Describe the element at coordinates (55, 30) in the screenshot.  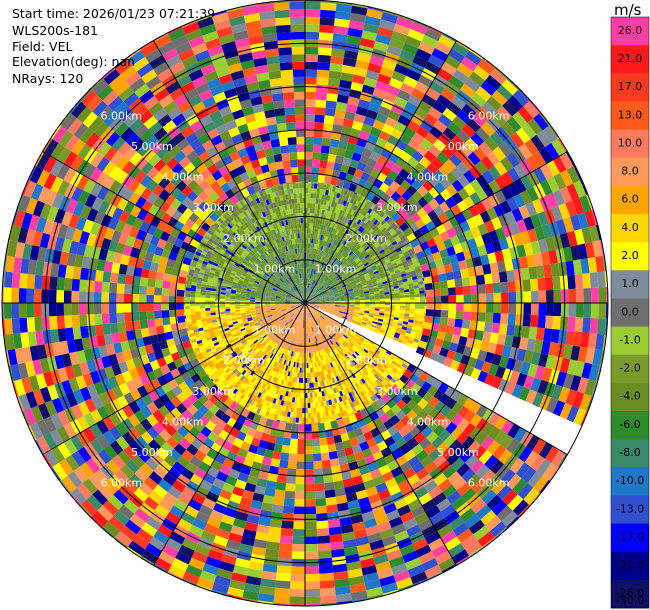
I see `instrument-label: WLS200s-181` at that location.